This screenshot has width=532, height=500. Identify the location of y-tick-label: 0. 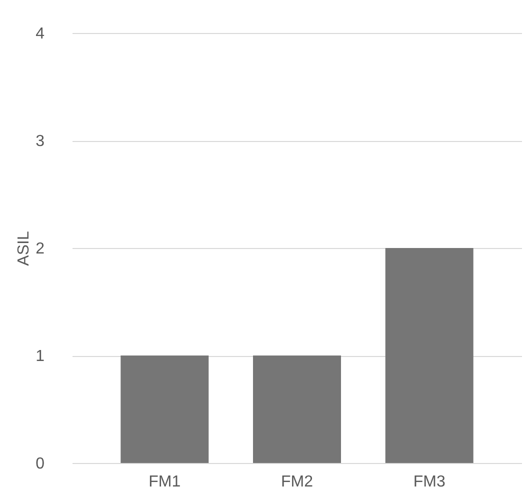
(40, 464).